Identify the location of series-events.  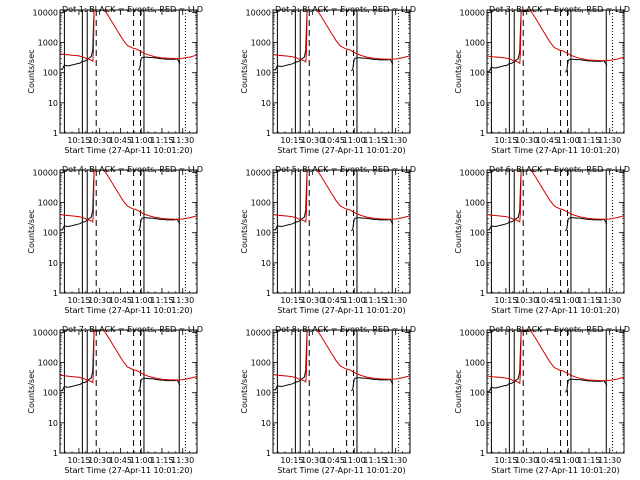
(77, 40).